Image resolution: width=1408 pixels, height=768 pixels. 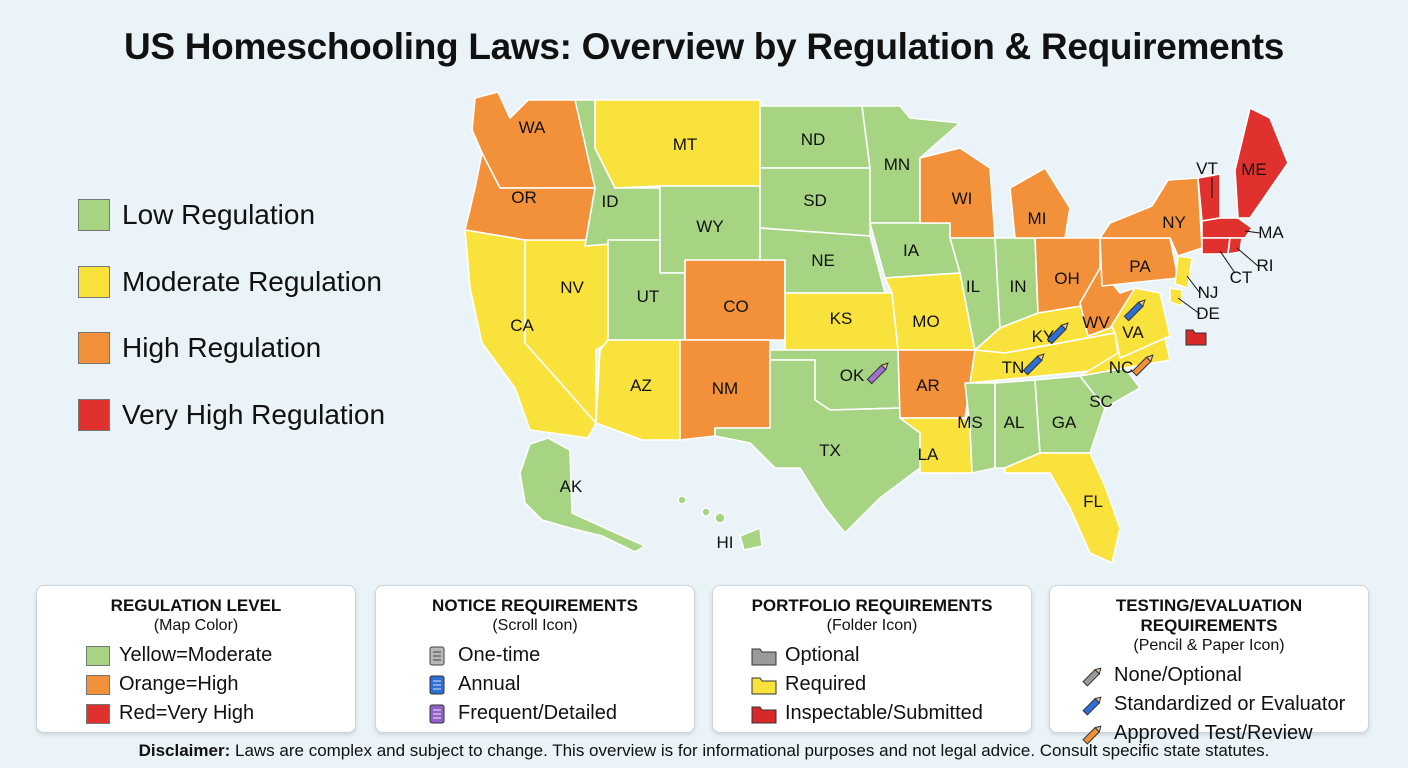 I want to click on label-leaders, so click(x=1219, y=246).